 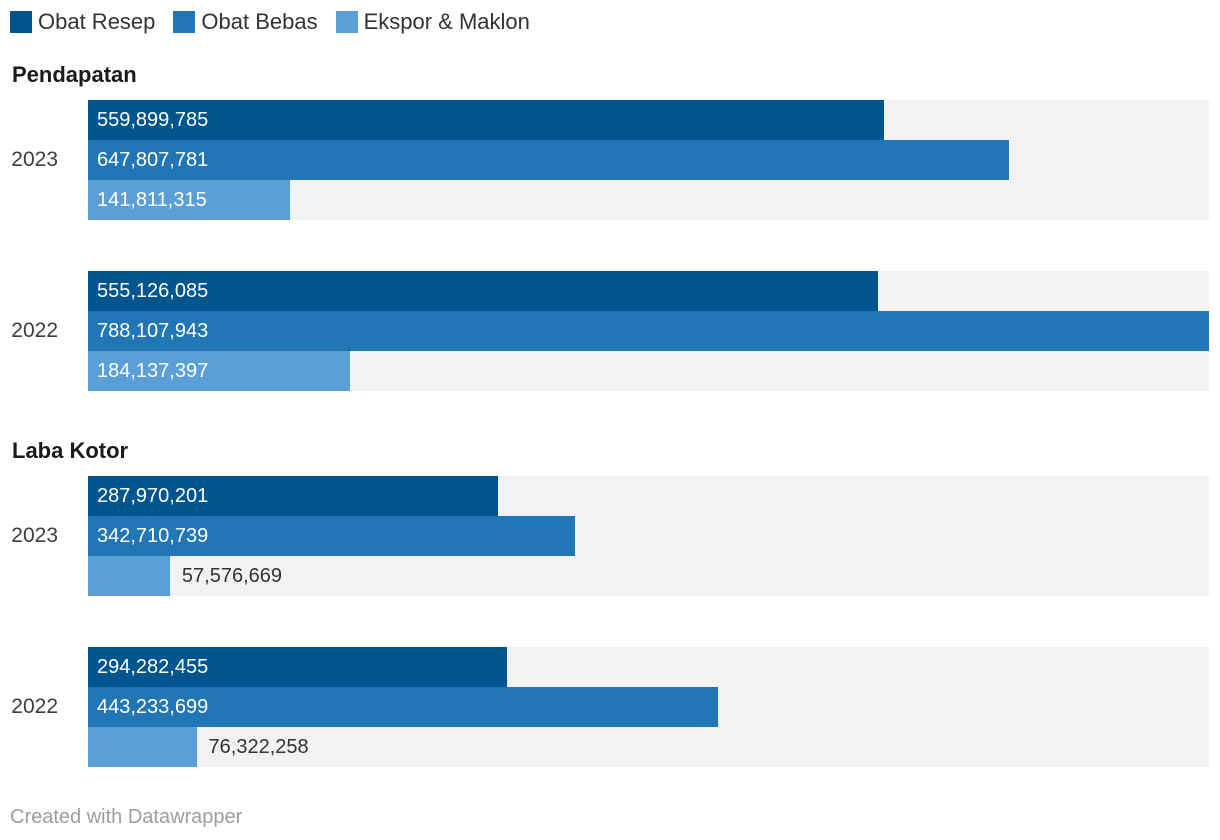 What do you see at coordinates (126, 817) in the screenshot?
I see `chart-credit: Created with Datawrapper` at bounding box center [126, 817].